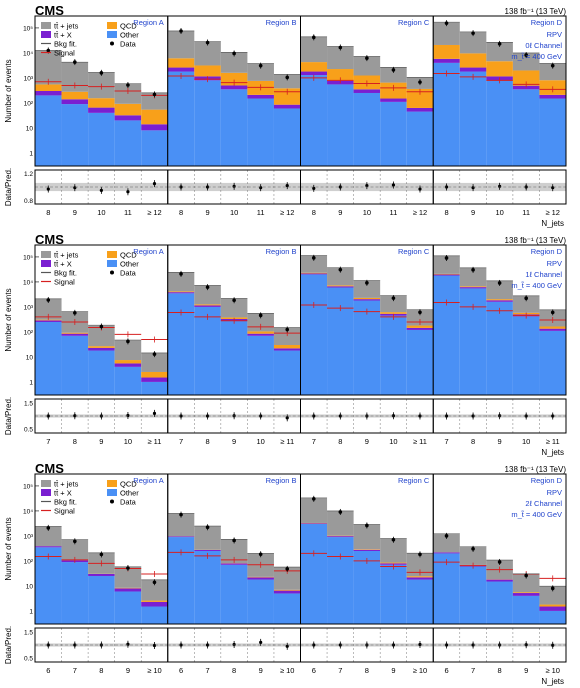 The width and height of the screenshot is (580, 688). Describe the element at coordinates (28, 632) in the screenshot. I see `ratio-tick-label: 1.5` at that location.